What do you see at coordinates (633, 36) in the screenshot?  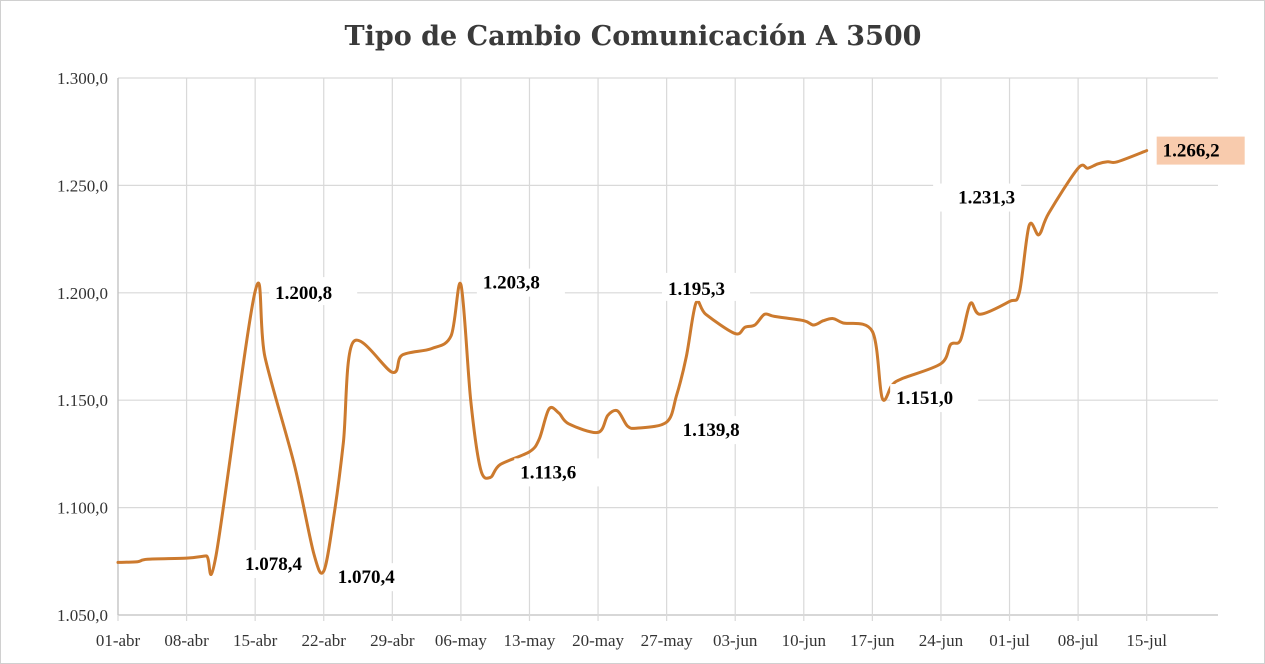 I see `chart-title: Tipo de Cambio Comunicación A 3500` at bounding box center [633, 36].